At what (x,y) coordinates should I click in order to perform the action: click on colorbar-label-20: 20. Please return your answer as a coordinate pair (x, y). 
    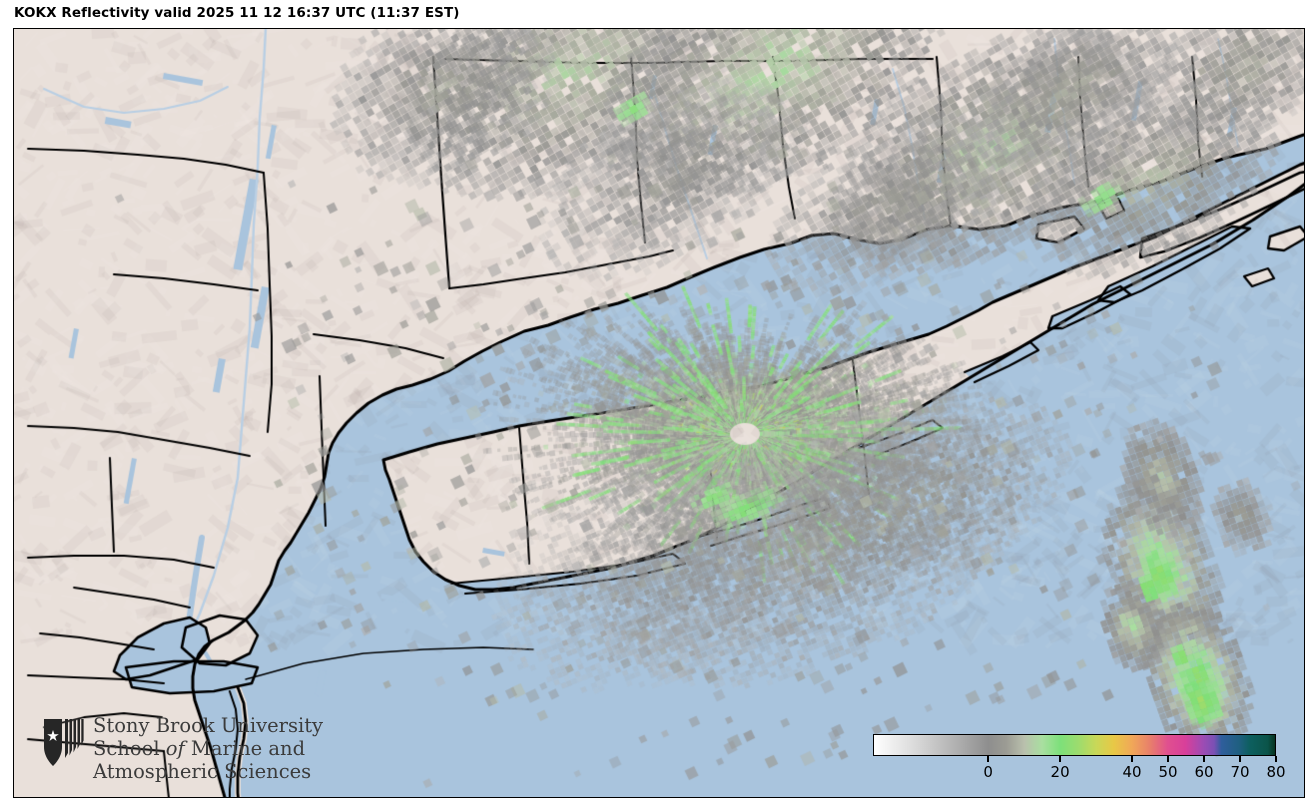
    Looking at the image, I should click on (1060, 772).